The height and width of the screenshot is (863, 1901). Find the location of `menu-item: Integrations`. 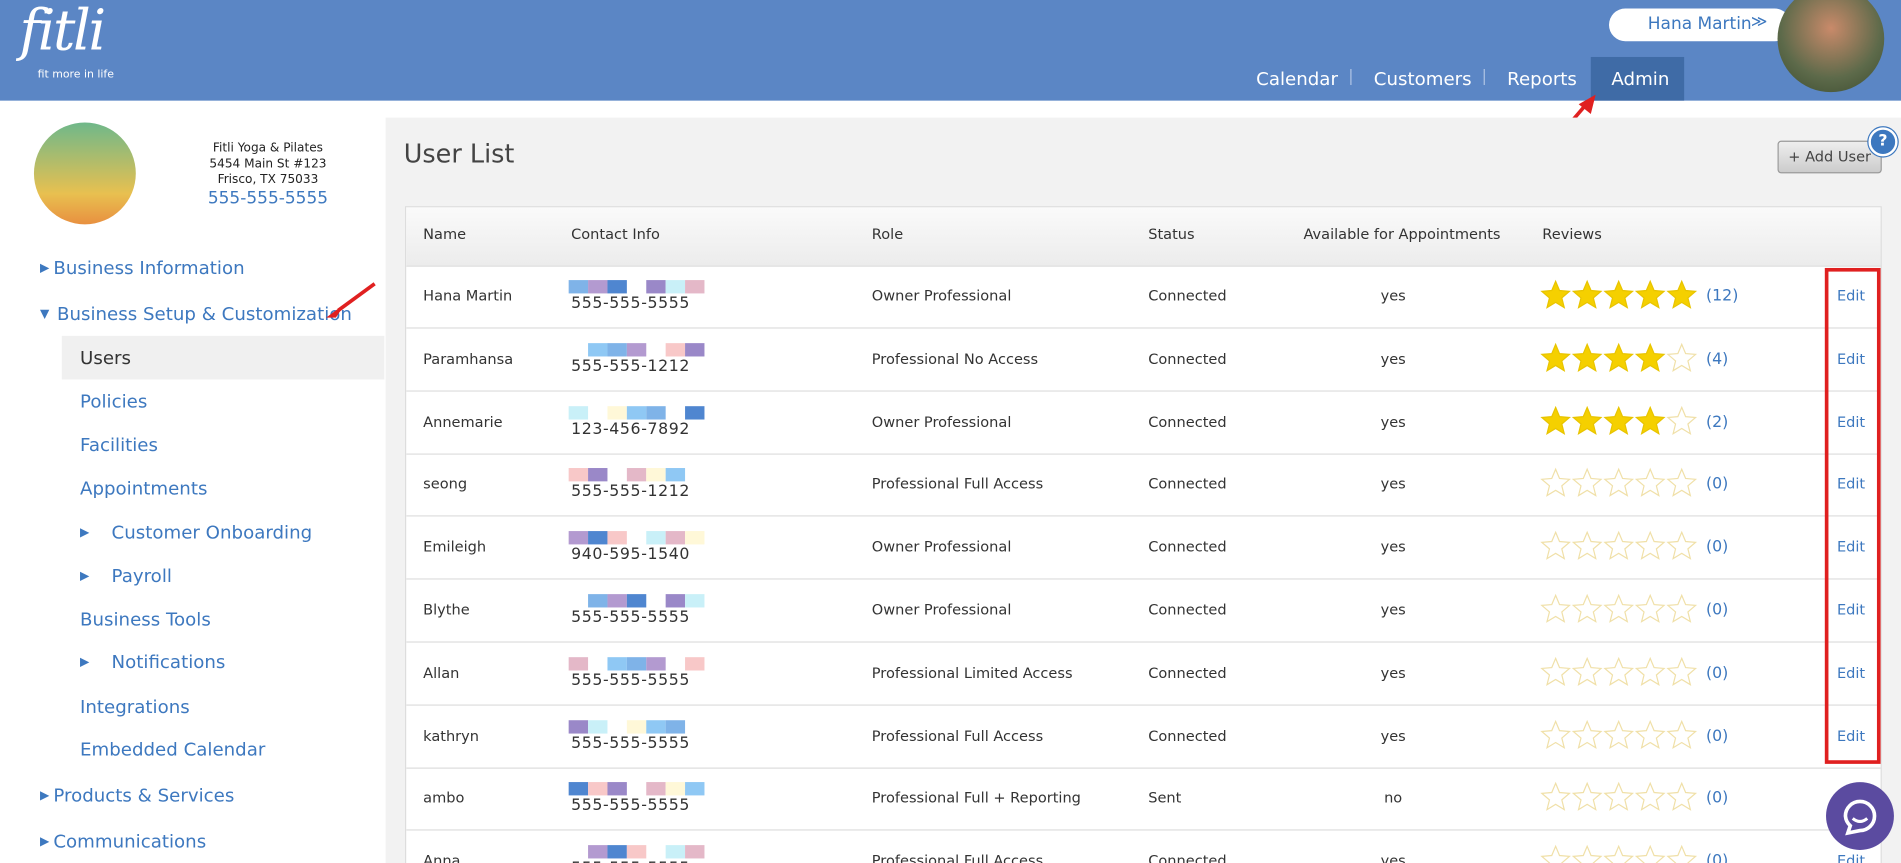

menu-item: Integrations is located at coordinates (135, 706).